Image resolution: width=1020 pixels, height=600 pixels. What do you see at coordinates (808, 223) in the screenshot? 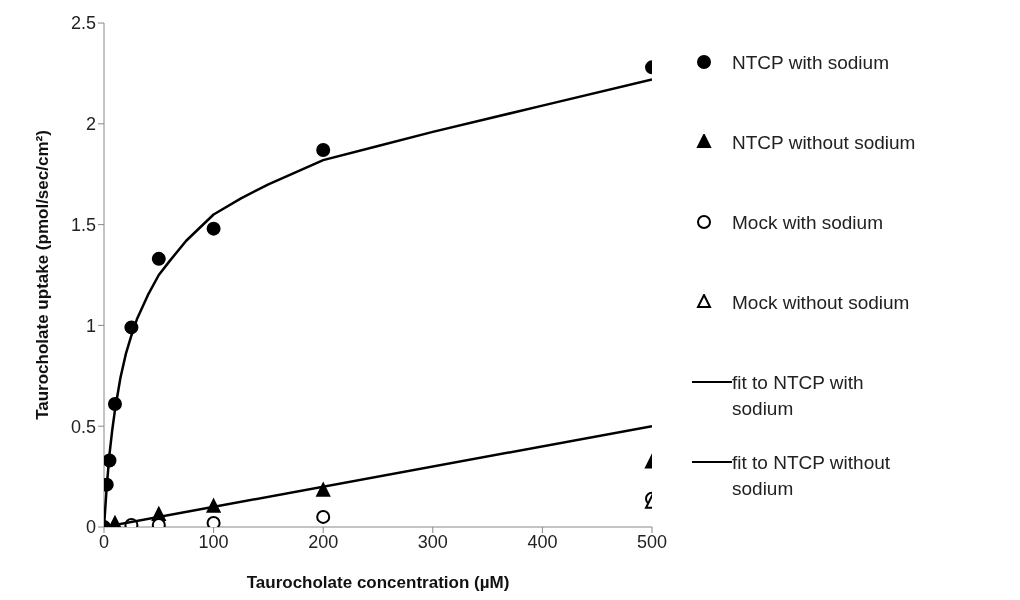
I see `legend-label: Mock with sodium` at bounding box center [808, 223].